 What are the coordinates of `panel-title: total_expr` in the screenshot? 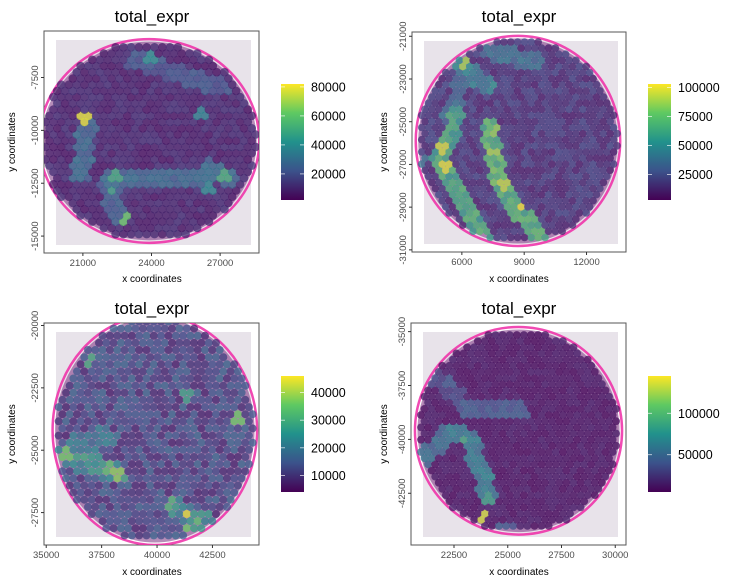 It's located at (152, 16).